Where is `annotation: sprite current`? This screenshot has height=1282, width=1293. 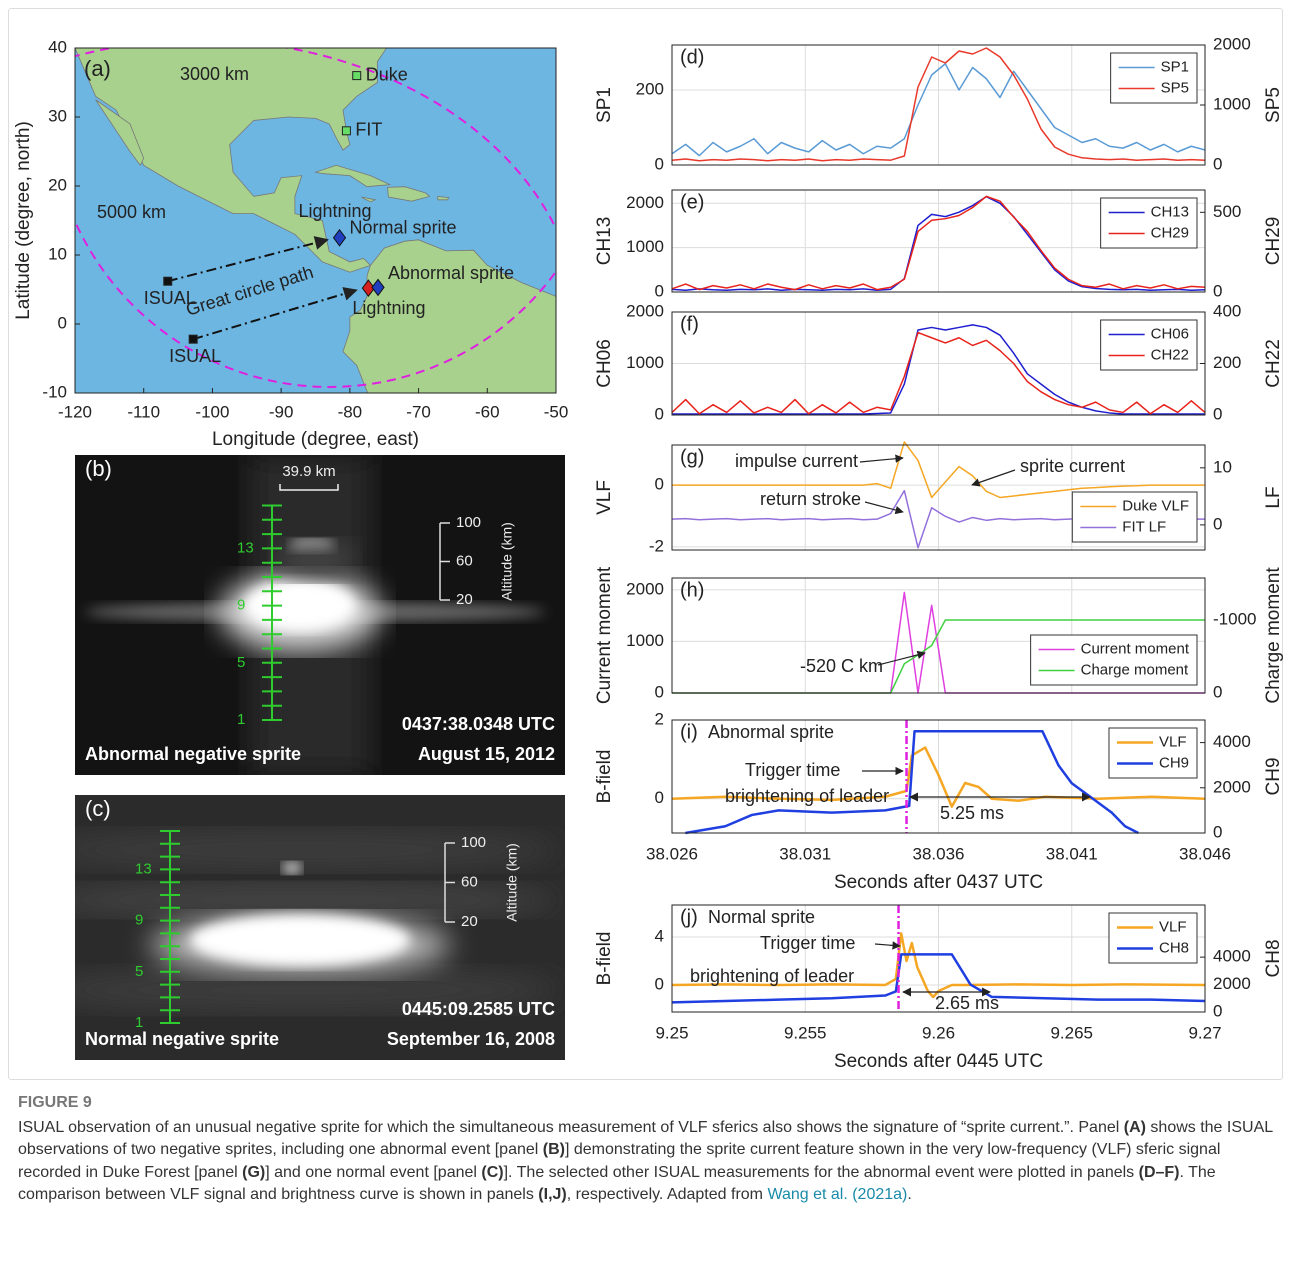
annotation: sprite current is located at coordinates (1072, 466).